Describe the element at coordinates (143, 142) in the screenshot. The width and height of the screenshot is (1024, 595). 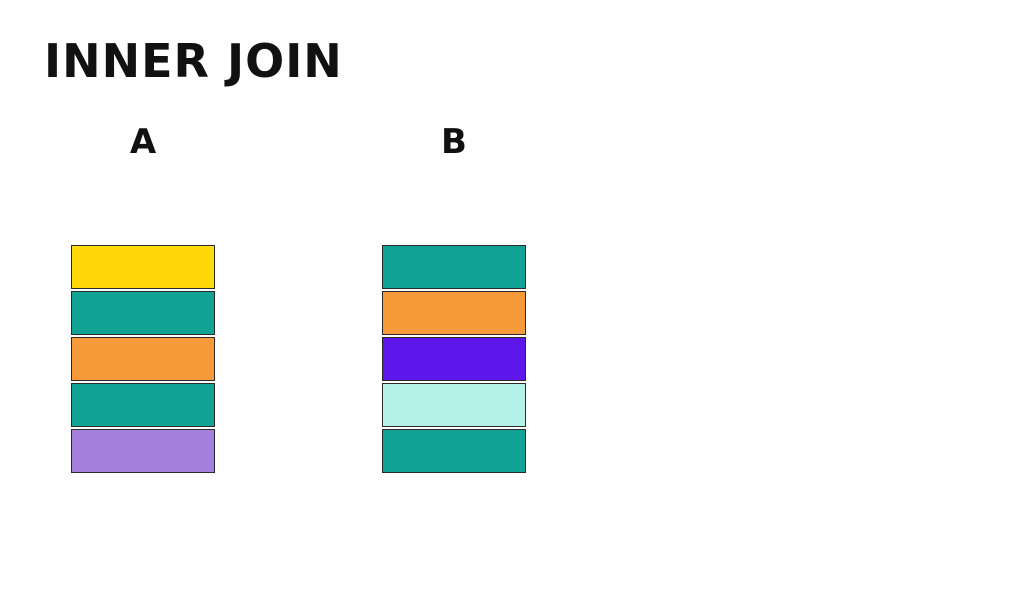
I see `table-a-label: A` at that location.